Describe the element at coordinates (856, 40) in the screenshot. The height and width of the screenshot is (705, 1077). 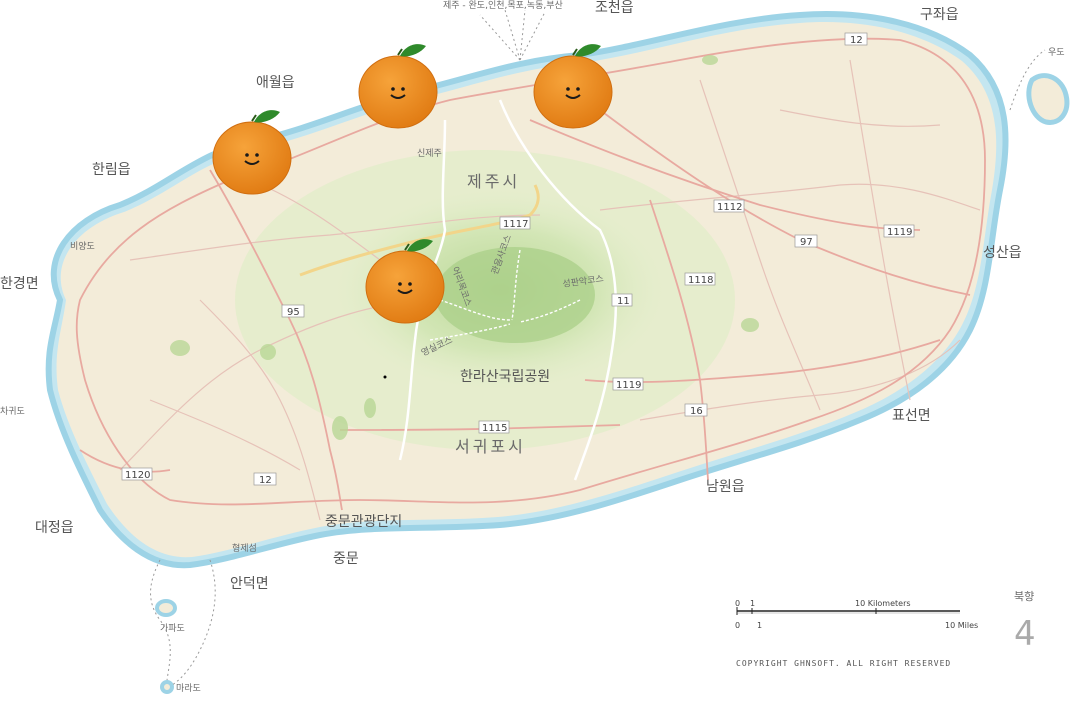
I see `road-shield-12-north: 12` at that location.